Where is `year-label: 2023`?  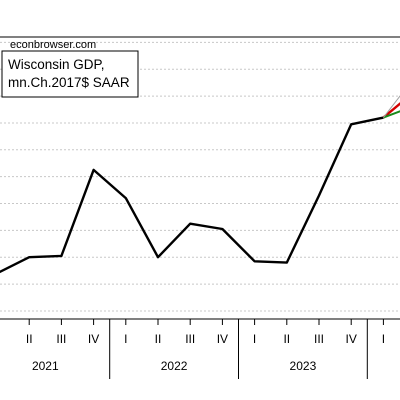
year-label: 2023 is located at coordinates (303, 366).